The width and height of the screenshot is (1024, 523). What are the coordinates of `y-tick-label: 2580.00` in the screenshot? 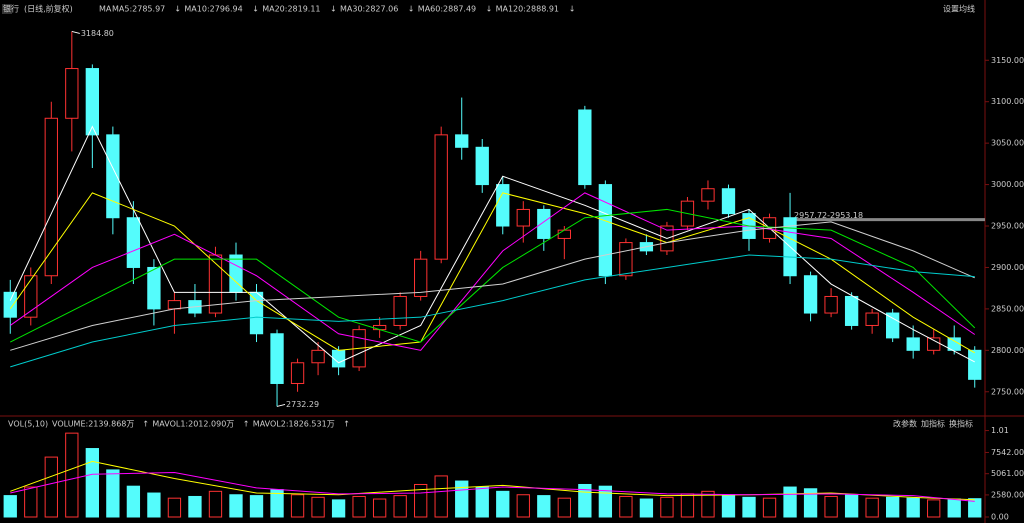 It's located at (1007, 494).